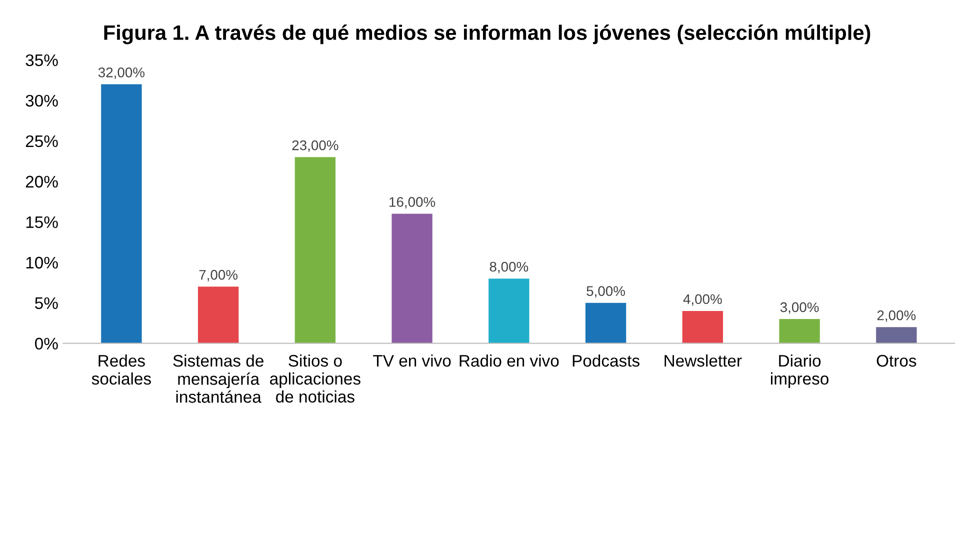 The image size is (974, 545). What do you see at coordinates (413, 203) in the screenshot?
I see `data-label: 16,00%` at bounding box center [413, 203].